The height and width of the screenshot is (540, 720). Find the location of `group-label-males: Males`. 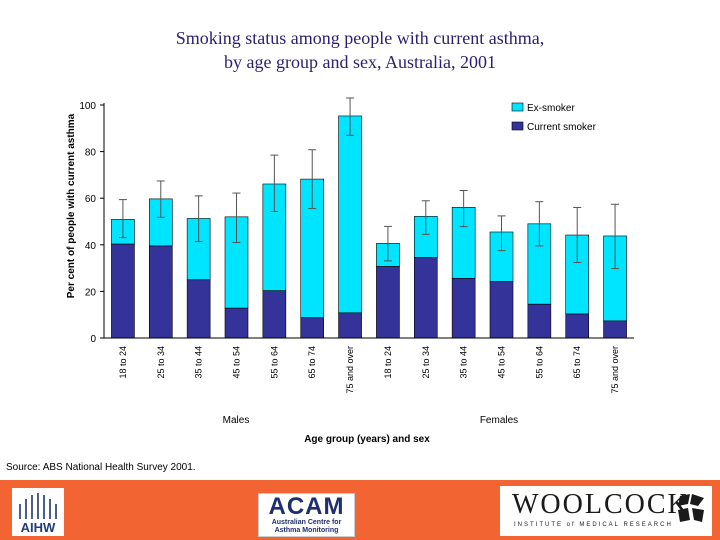

group-label-males: Males is located at coordinates (236, 420).